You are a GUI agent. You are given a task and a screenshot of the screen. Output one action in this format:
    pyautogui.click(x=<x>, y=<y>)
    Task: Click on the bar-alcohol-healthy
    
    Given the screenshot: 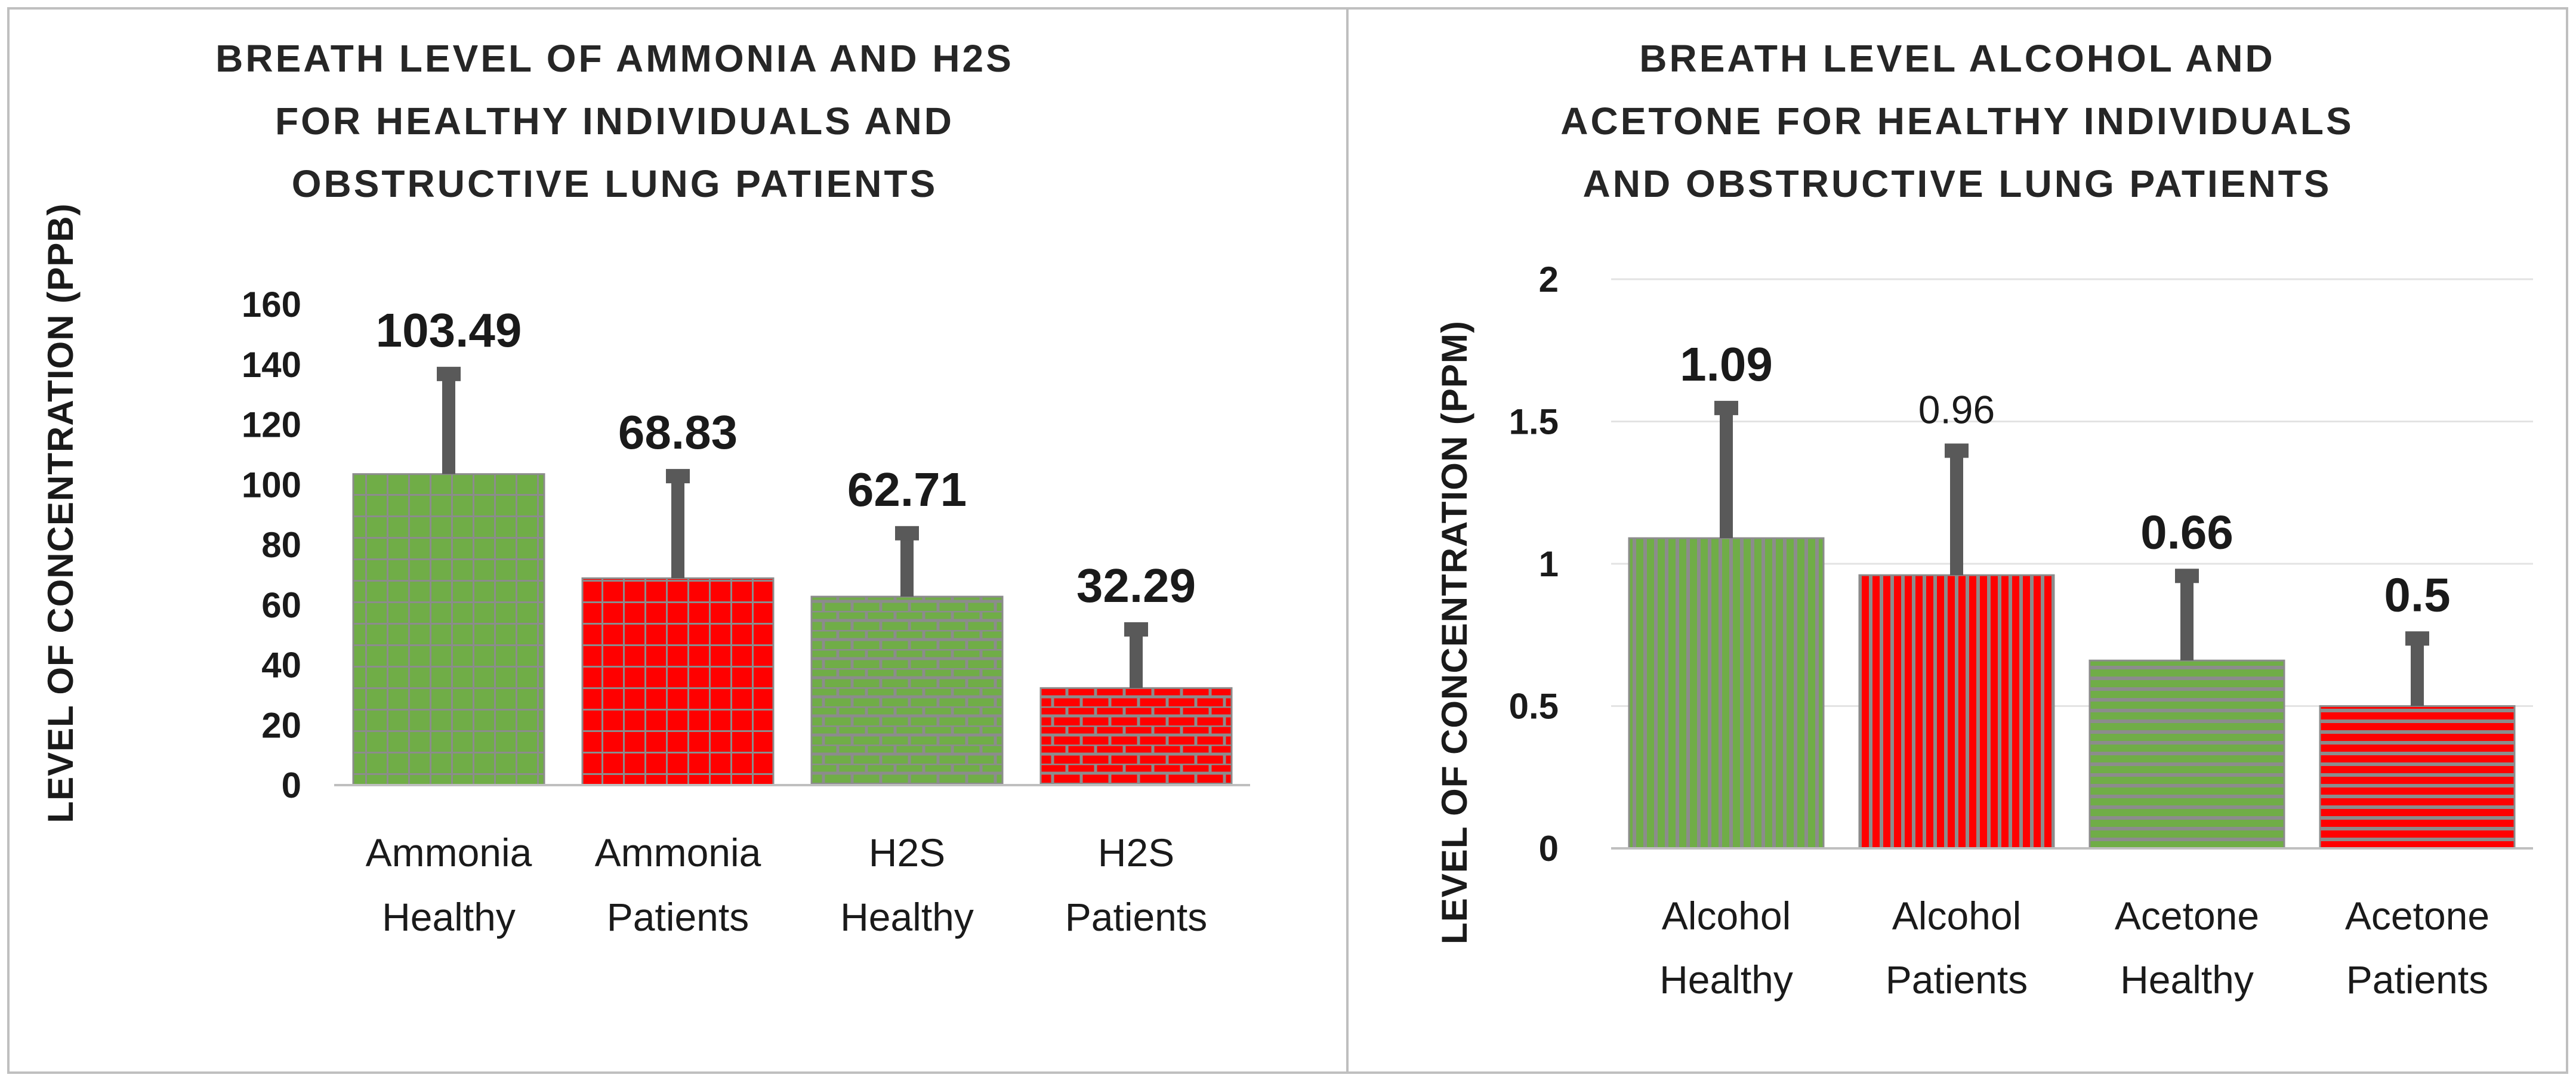 What is the action you would take?
    pyautogui.click(x=1727, y=694)
    